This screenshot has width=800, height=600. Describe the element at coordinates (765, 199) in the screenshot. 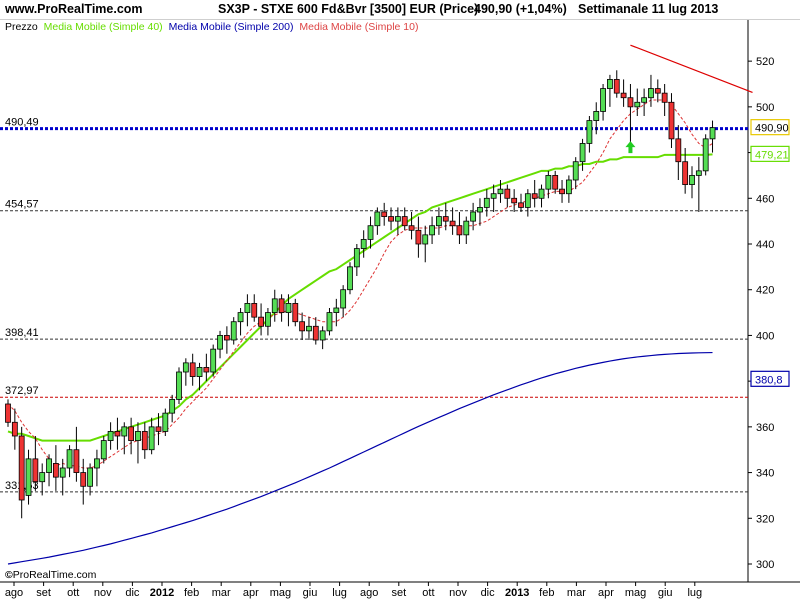

I see `y-tick-label: 460` at that location.